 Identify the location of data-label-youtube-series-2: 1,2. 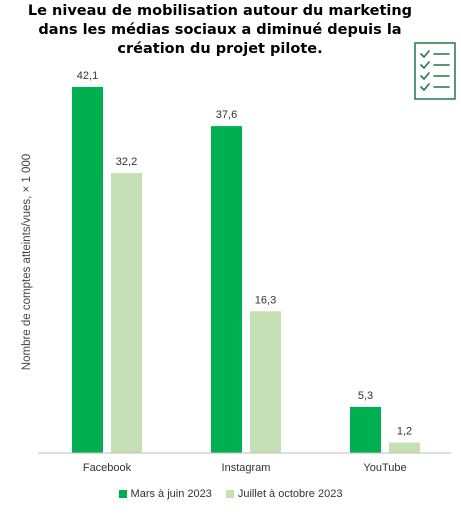
(404, 432).